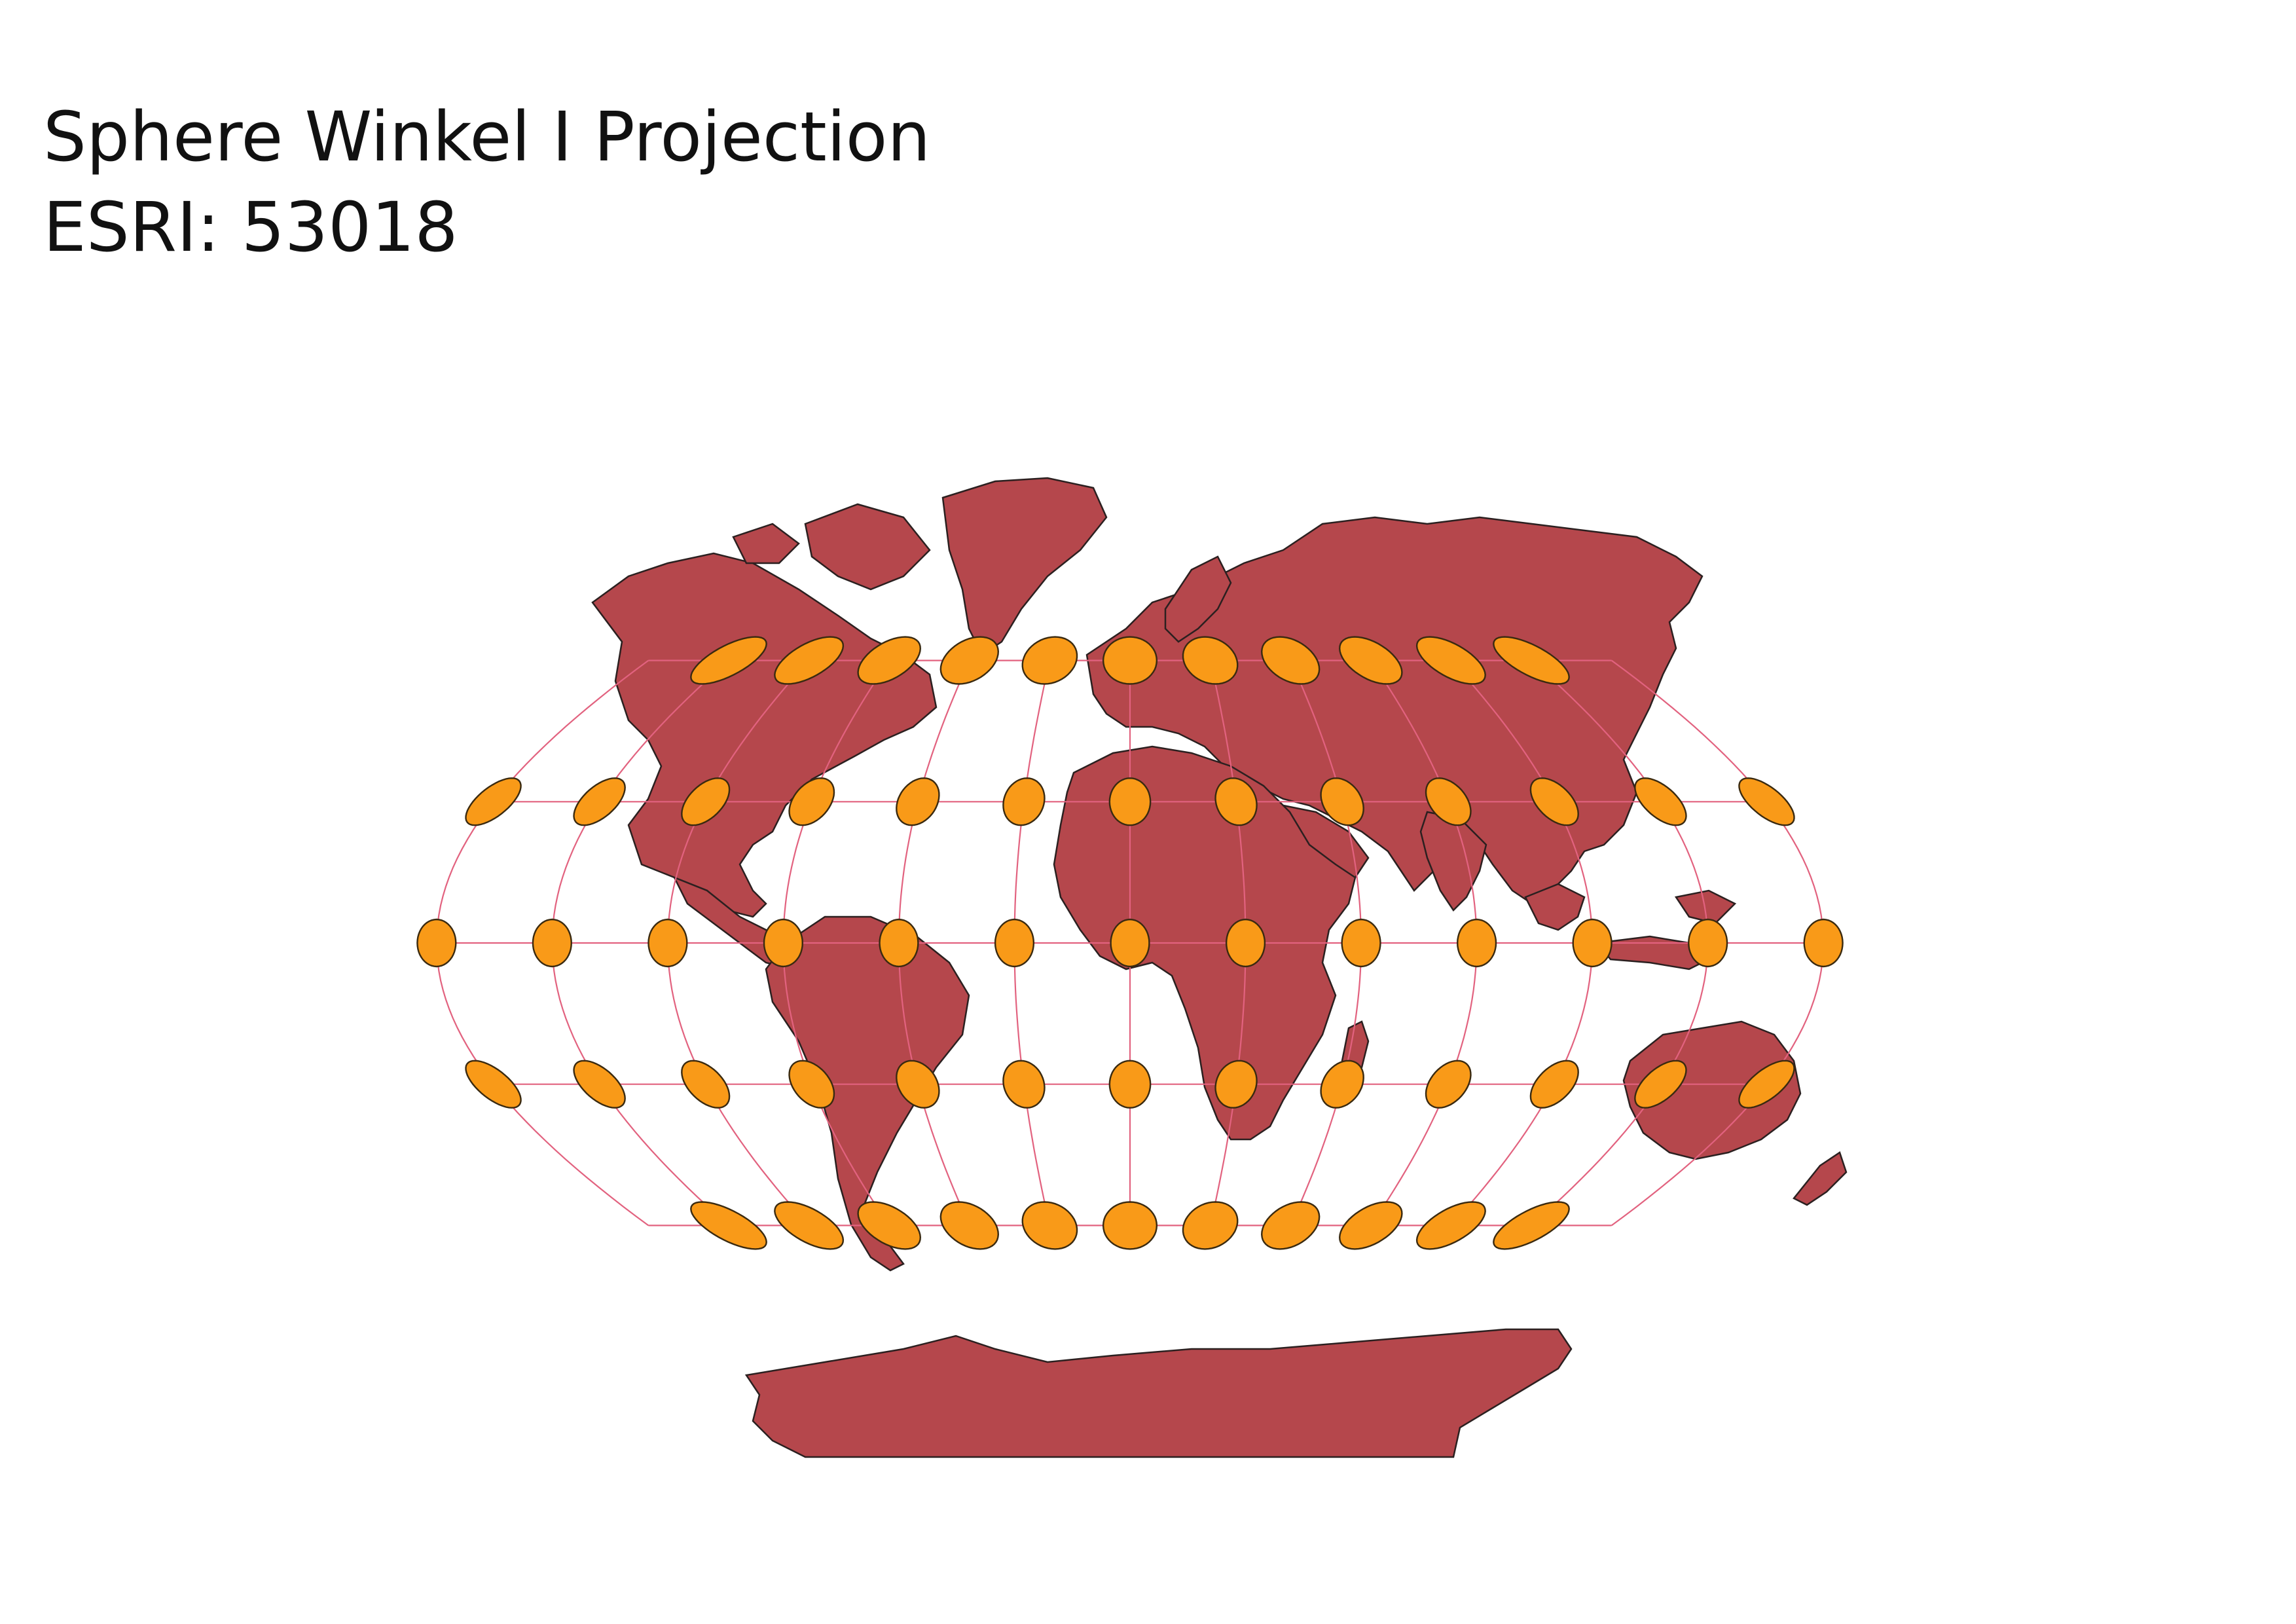 The width and height of the screenshot is (2296, 1624). I want to click on land-australia, so click(1712, 1090).